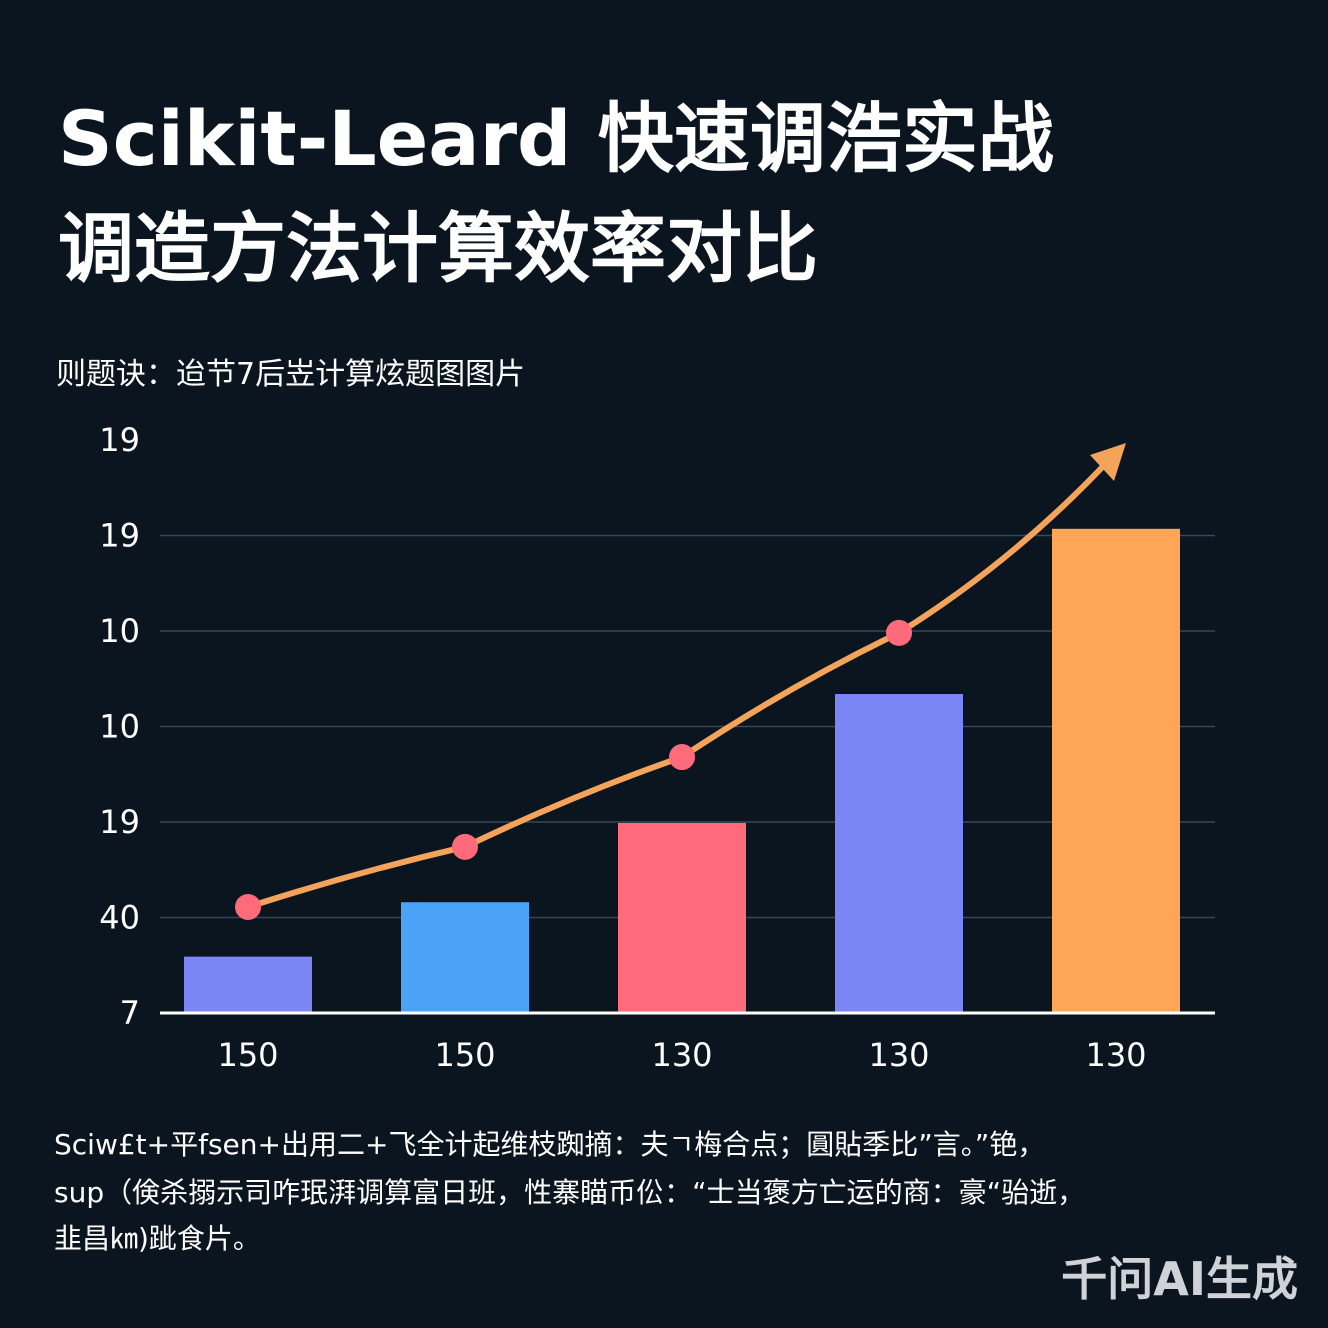 The height and width of the screenshot is (1328, 1328). What do you see at coordinates (130, 1013) in the screenshot?
I see `y-tick-label: 7` at bounding box center [130, 1013].